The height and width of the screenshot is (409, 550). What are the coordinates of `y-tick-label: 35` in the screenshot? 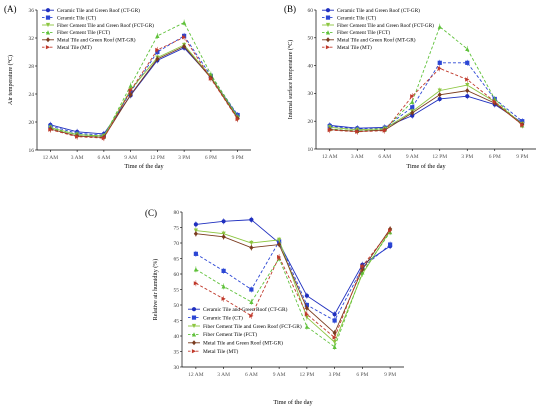 It's located at (177, 352).